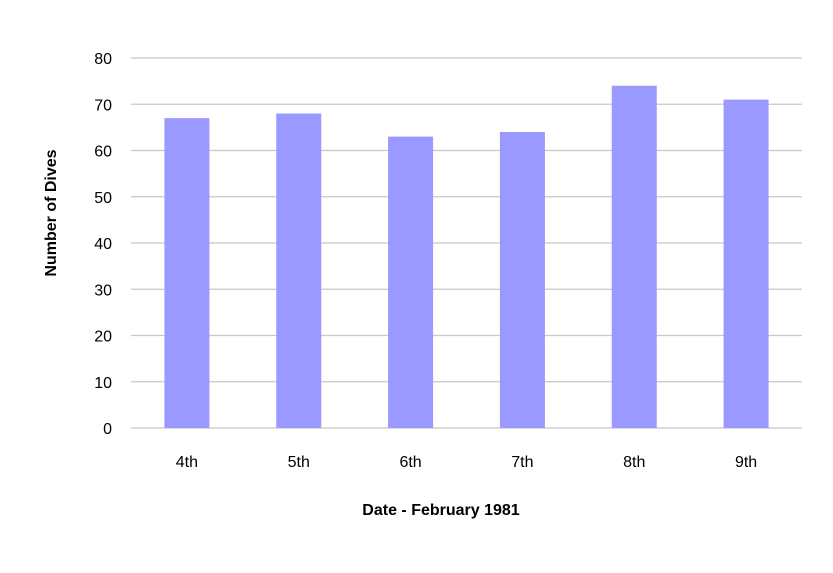  Describe the element at coordinates (522, 280) in the screenshot. I see `bar-7th` at that location.